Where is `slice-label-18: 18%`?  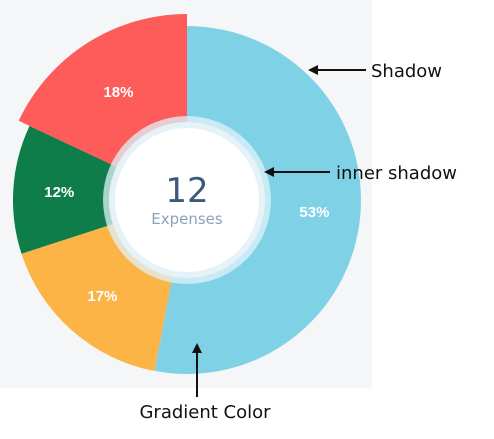
slice-label-18: 18% is located at coordinates (118, 92).